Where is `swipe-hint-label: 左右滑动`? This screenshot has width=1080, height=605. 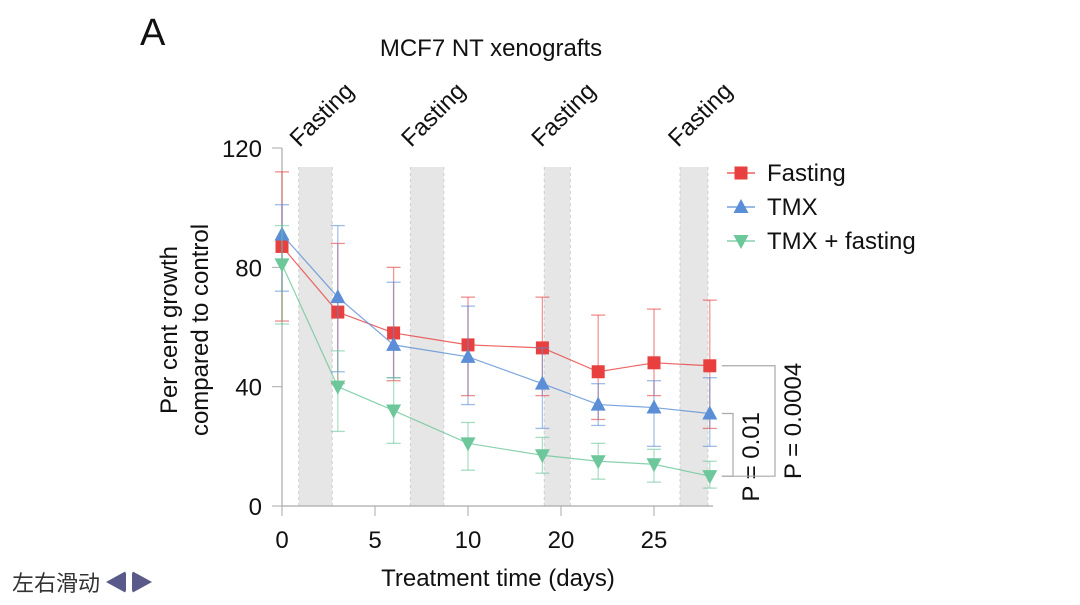
swipe-hint-label: 左右滑动 is located at coordinates (56, 584).